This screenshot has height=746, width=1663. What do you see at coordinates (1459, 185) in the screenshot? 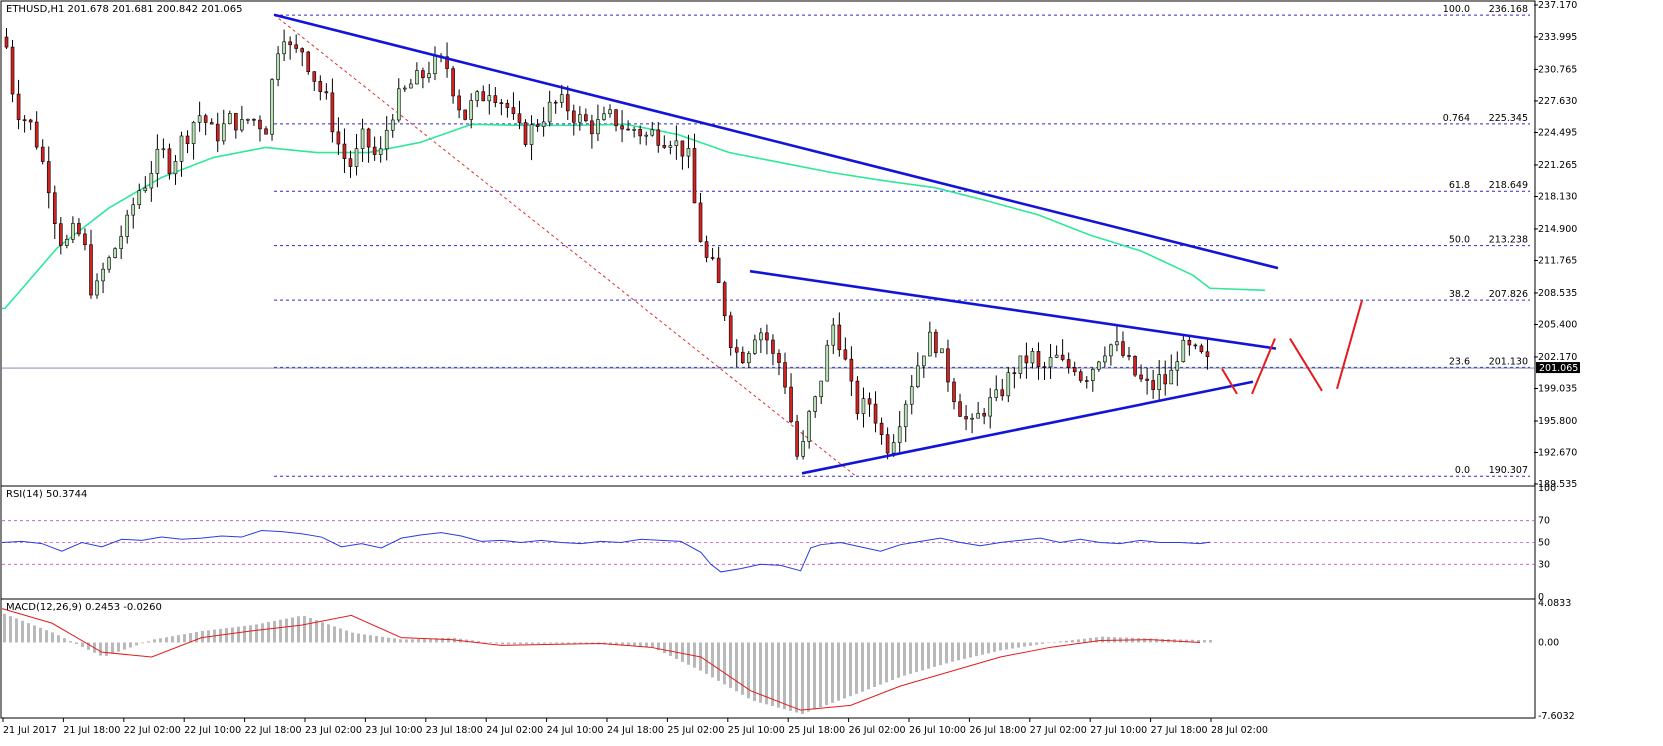
I see `fib-level-percent: 61.8` at bounding box center [1459, 185].